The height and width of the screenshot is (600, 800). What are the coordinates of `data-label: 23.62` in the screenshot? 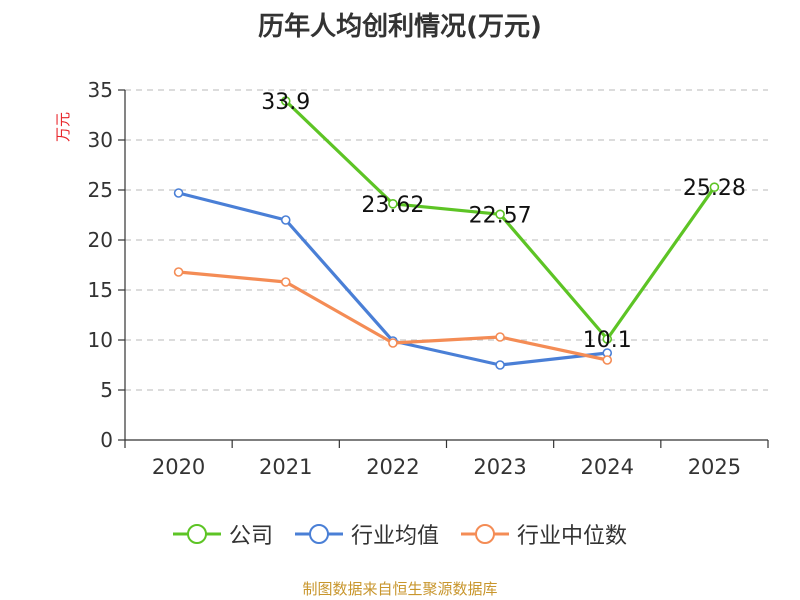 It's located at (392, 205).